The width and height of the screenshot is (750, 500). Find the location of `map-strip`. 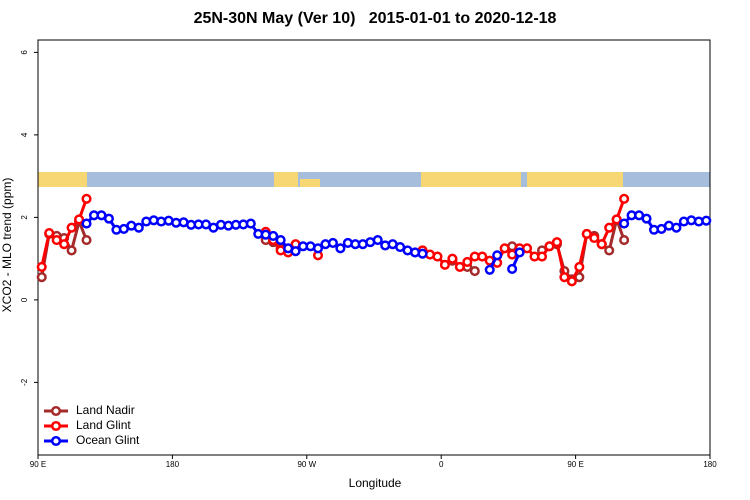

map-strip is located at coordinates (374, 179).